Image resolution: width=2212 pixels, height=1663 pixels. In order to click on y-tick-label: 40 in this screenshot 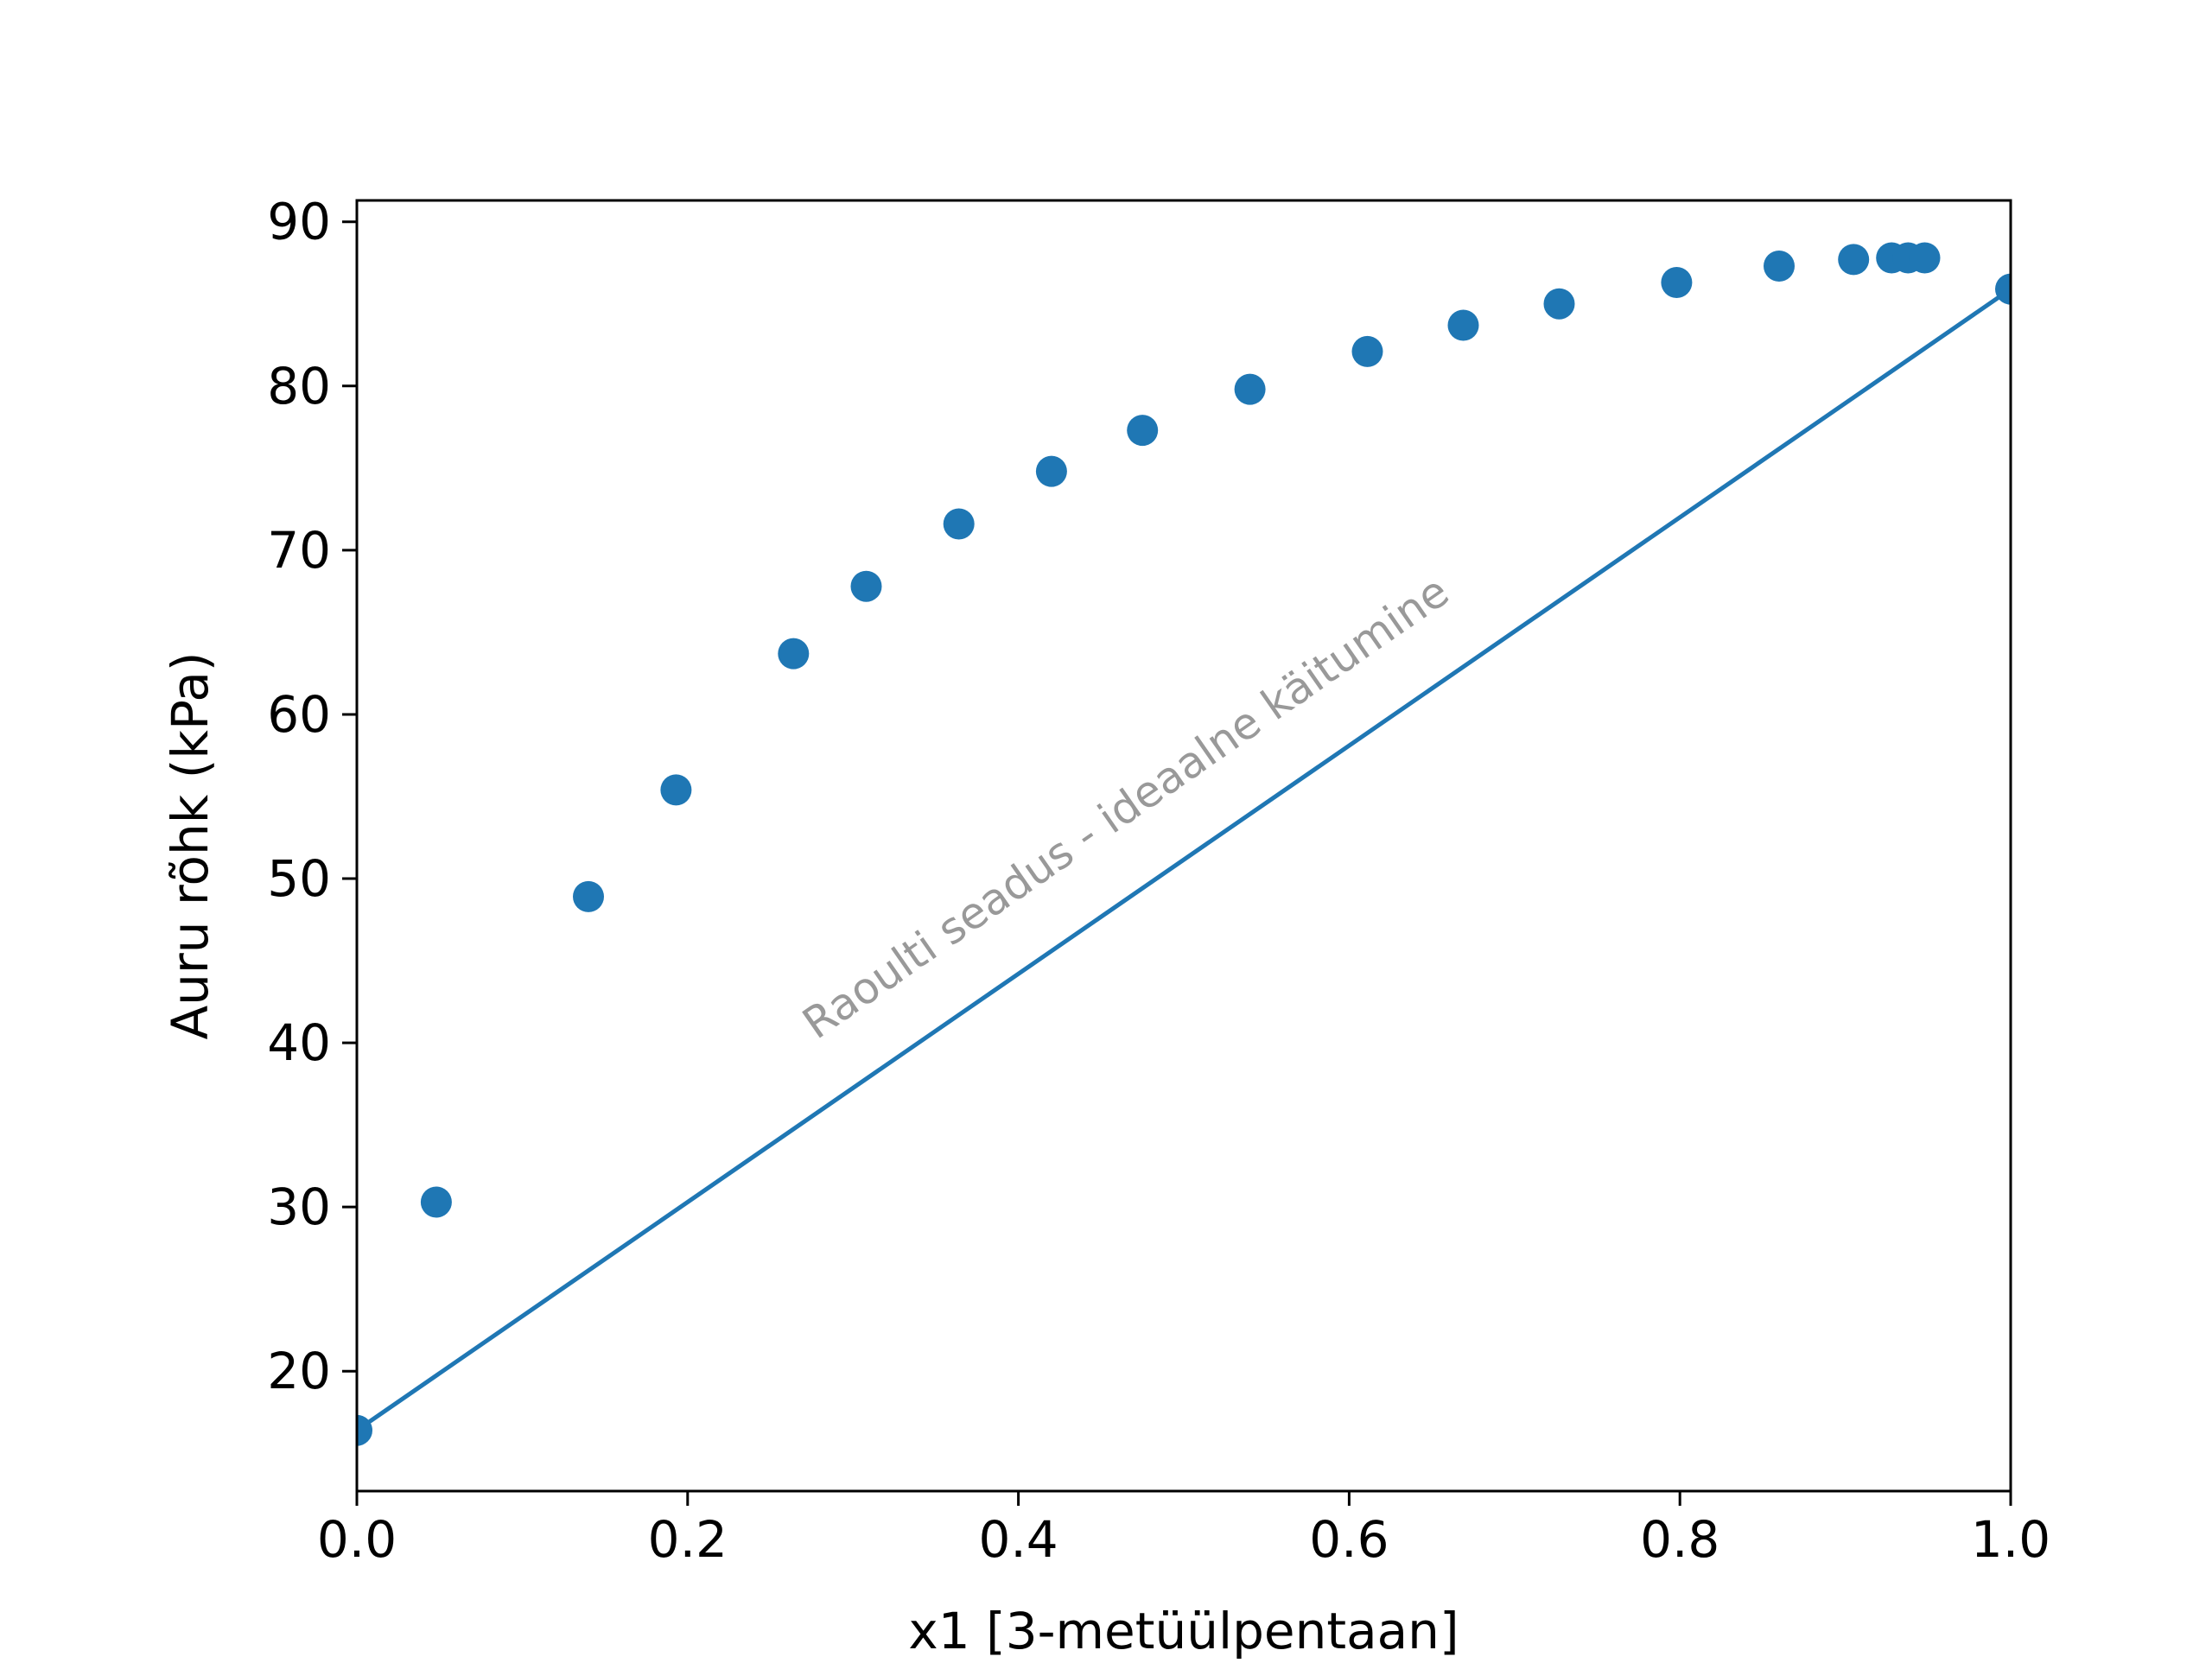, I will do `click(299, 1043)`.